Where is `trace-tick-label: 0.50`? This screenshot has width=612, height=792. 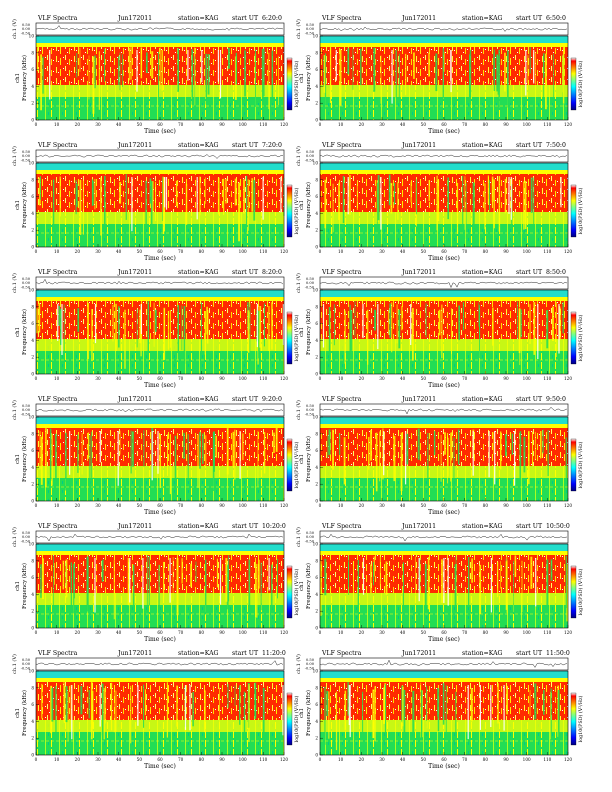
trace-tick-label: 0.50 is located at coordinates (26, 152).